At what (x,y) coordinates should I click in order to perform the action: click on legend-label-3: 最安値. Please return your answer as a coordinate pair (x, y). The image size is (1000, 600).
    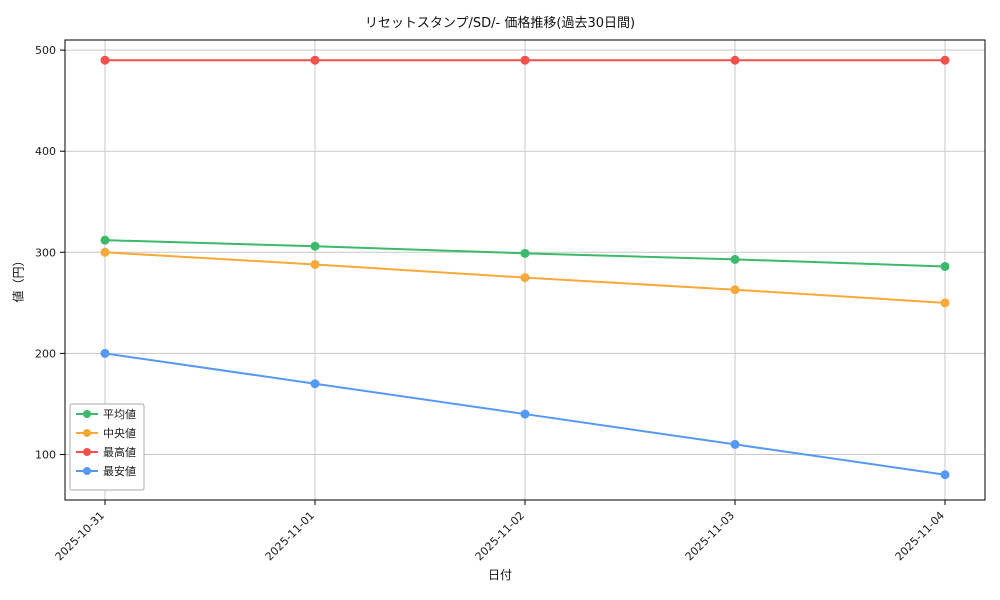
    Looking at the image, I should click on (119, 471).